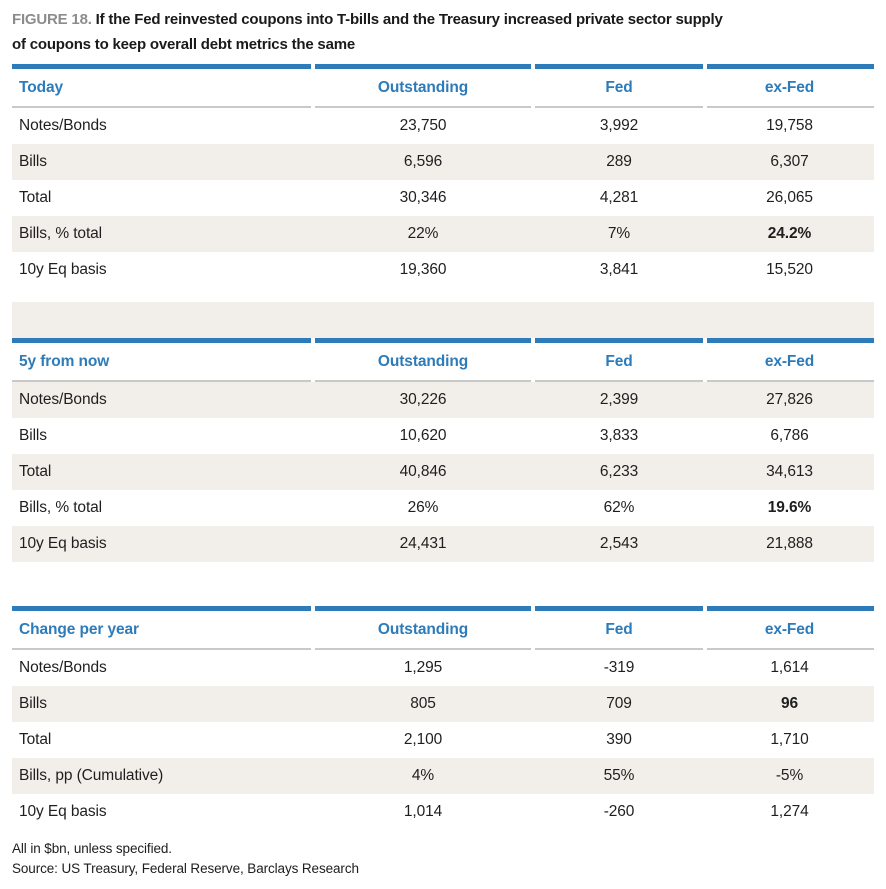 The image size is (886, 889). What do you see at coordinates (789, 667) in the screenshot?
I see `cell-exfed: 1,614` at bounding box center [789, 667].